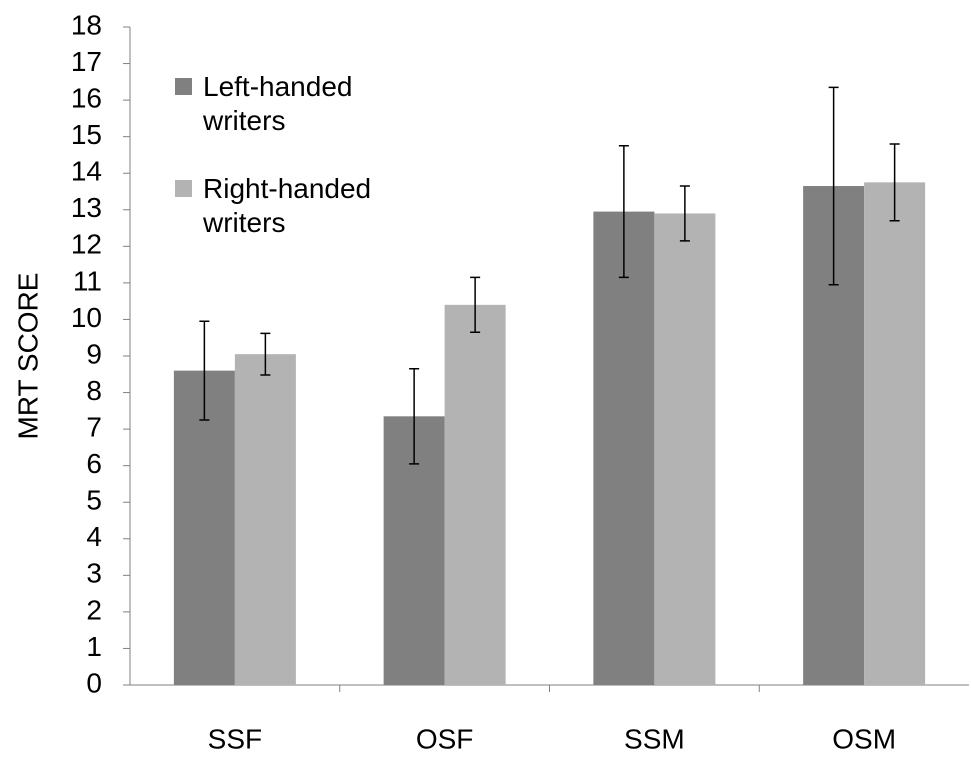 The image size is (971, 758). What do you see at coordinates (445, 738) in the screenshot?
I see `x-tick-label: OSF` at bounding box center [445, 738].